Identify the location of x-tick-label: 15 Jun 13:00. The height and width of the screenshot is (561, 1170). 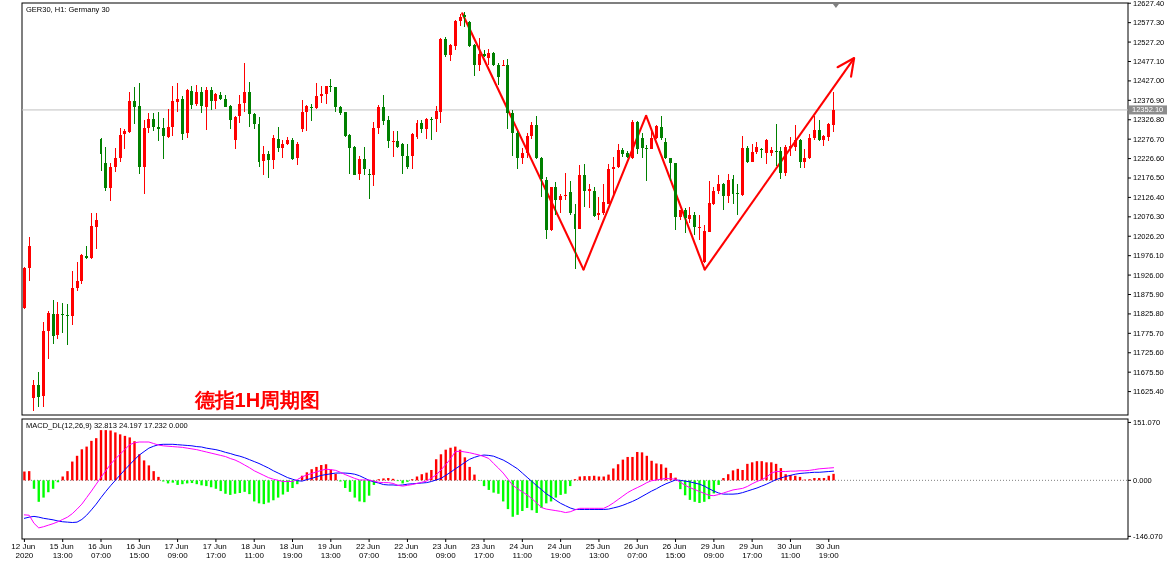
(62, 551).